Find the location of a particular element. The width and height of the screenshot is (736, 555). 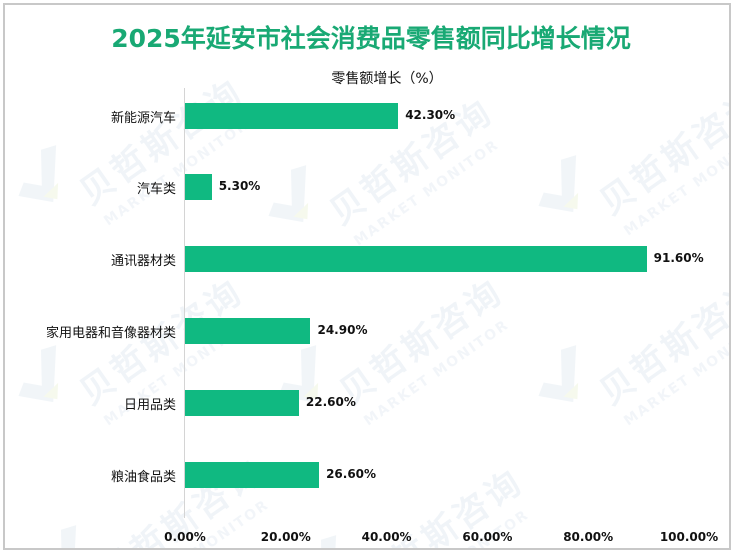

category-label: 通讯器材类 is located at coordinates (143, 261).